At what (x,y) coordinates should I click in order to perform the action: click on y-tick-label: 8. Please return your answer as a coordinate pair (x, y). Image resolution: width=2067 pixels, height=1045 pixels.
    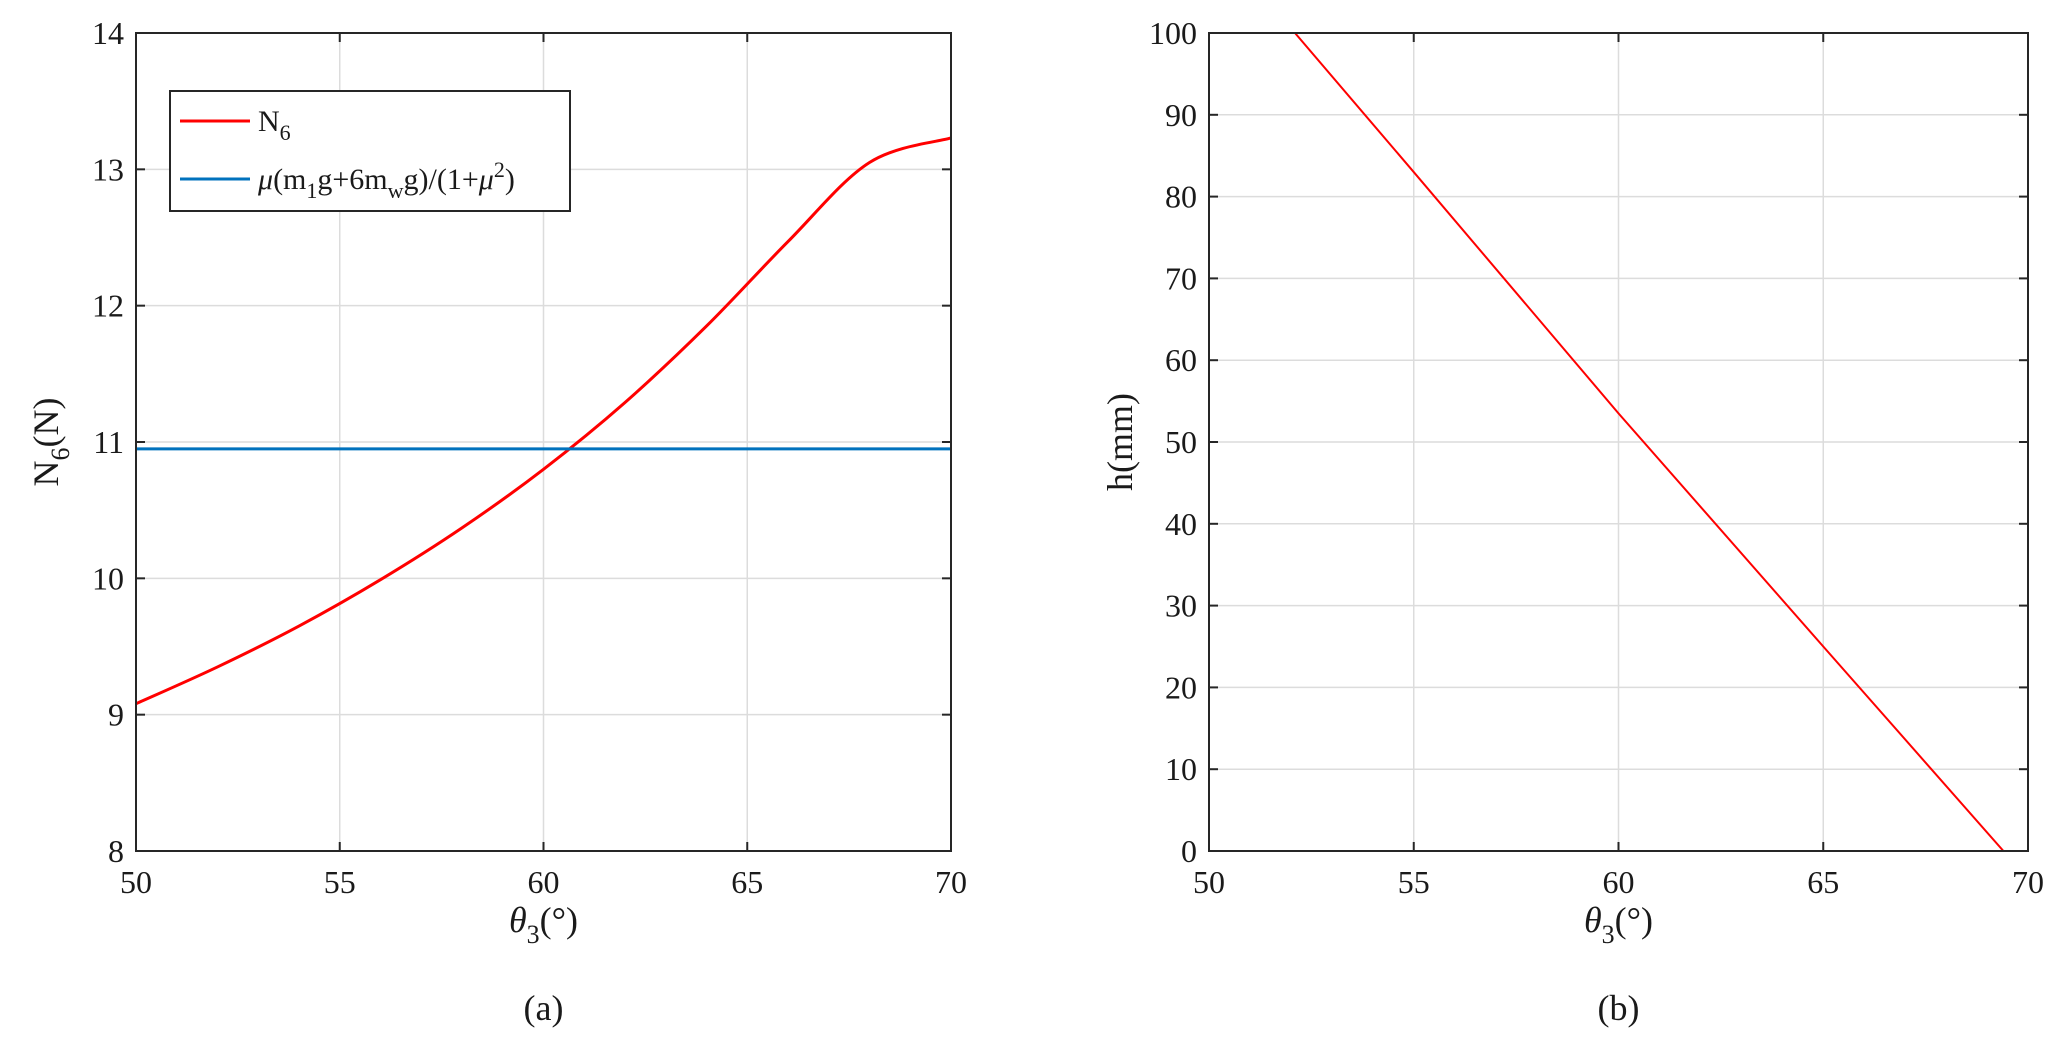
    Looking at the image, I should click on (116, 851).